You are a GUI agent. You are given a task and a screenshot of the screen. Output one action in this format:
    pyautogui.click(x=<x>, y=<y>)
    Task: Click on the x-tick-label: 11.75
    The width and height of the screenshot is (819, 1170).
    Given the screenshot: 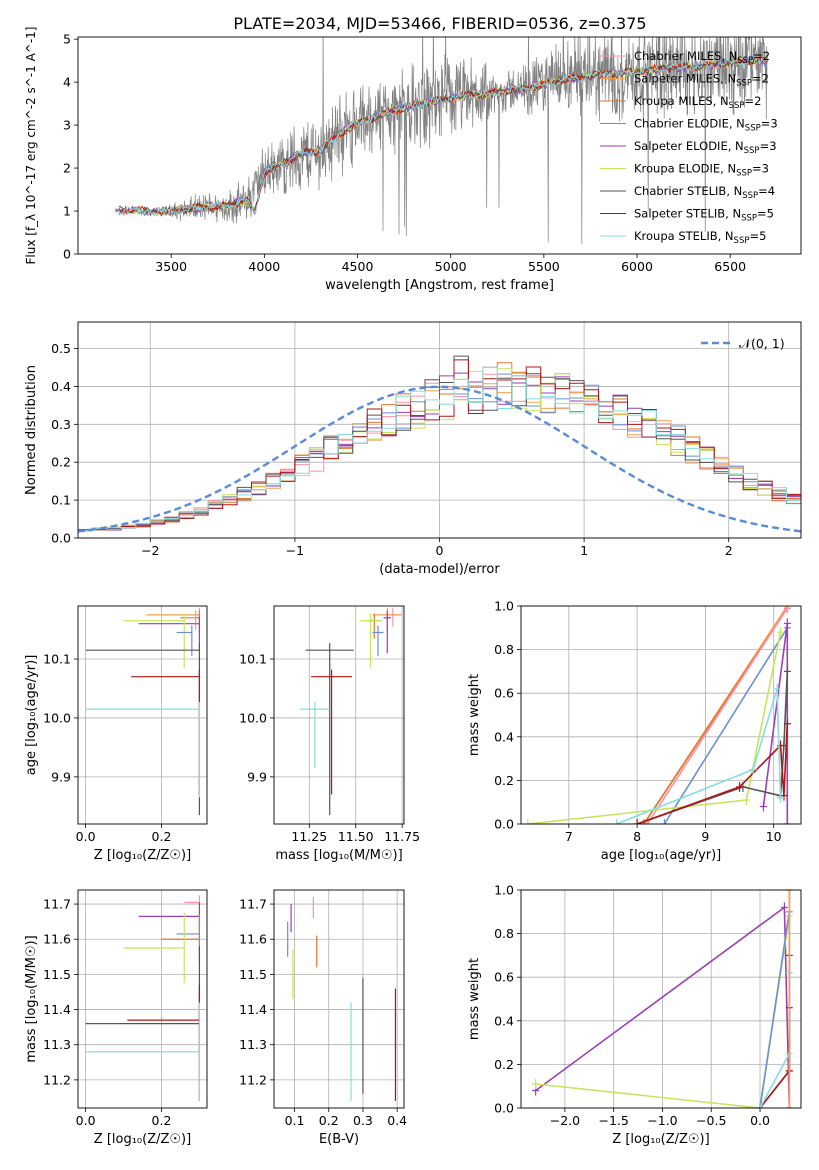 What is the action you would take?
    pyautogui.click(x=402, y=836)
    